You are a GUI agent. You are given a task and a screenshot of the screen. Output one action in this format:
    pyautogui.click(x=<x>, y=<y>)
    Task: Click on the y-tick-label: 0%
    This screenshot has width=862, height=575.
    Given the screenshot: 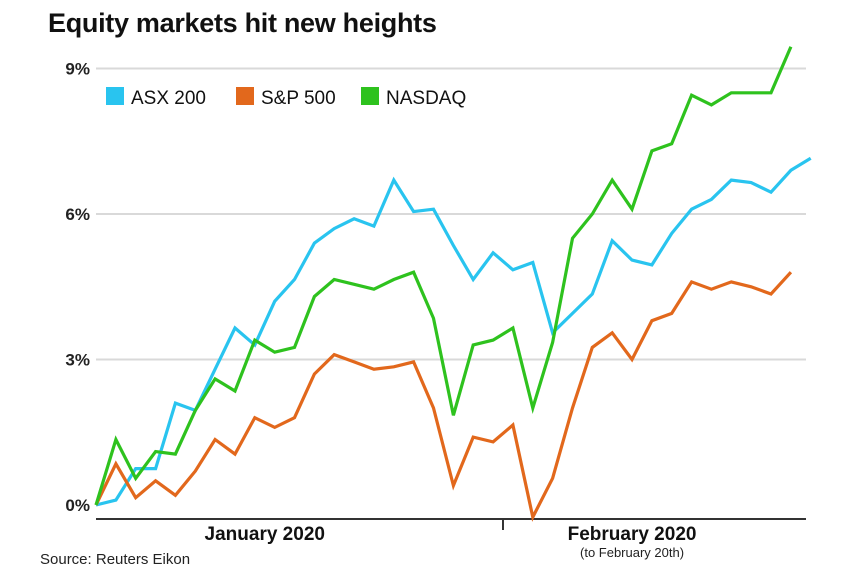 What is the action you would take?
    pyautogui.click(x=77, y=505)
    